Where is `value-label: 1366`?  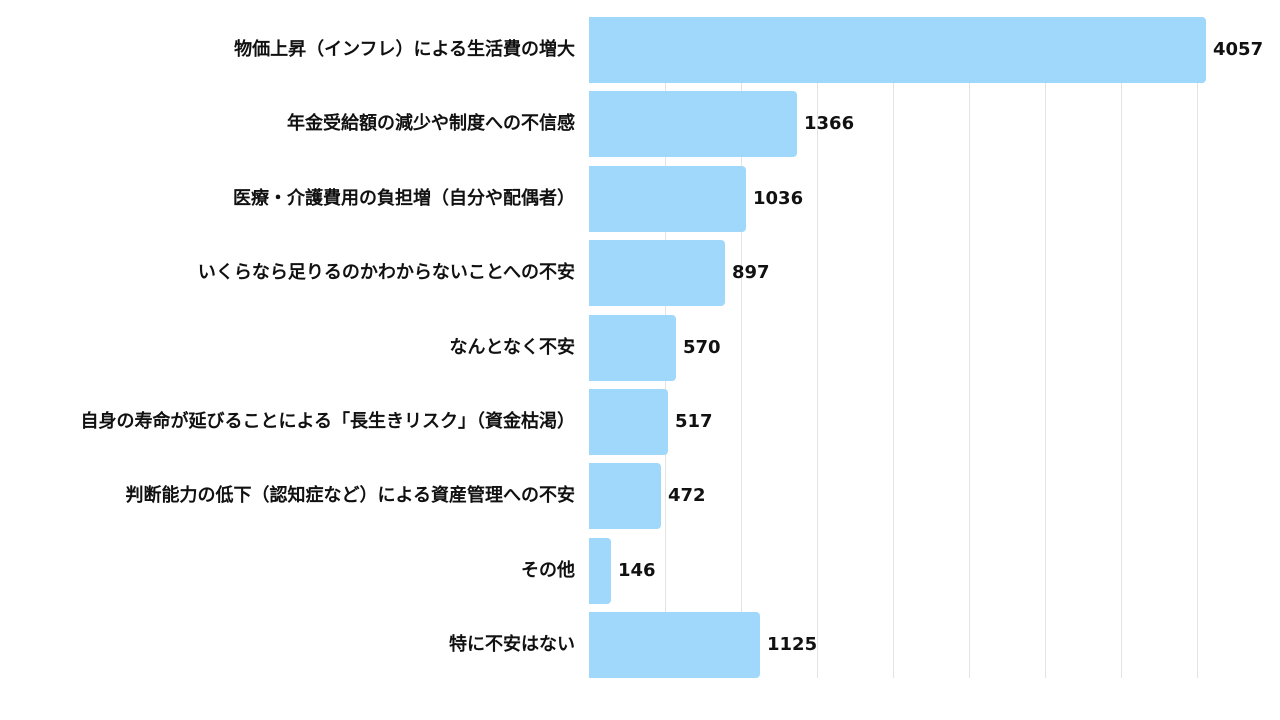
value-label: 1366 is located at coordinates (829, 123).